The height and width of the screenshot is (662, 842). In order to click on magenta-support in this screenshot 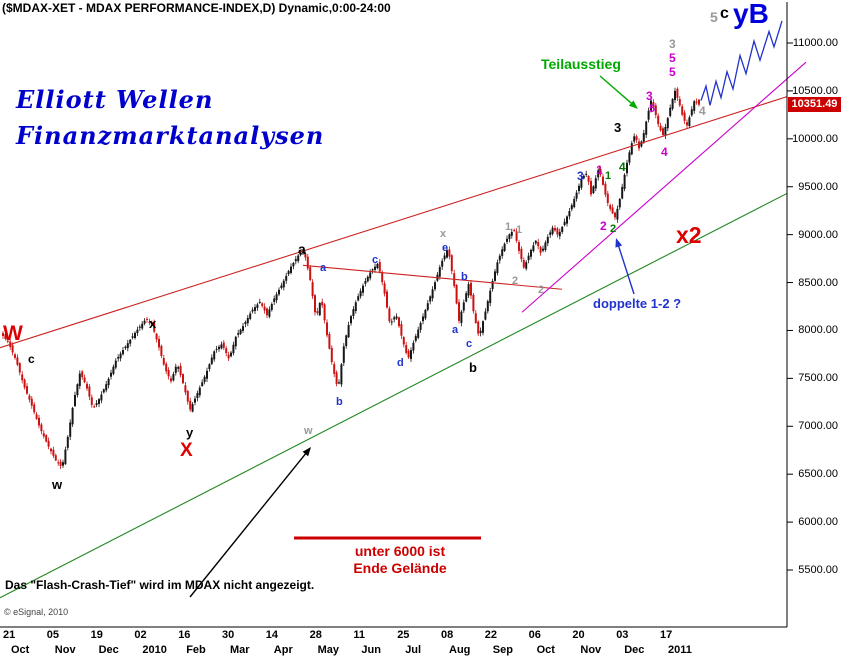, I will do `click(664, 187)`.